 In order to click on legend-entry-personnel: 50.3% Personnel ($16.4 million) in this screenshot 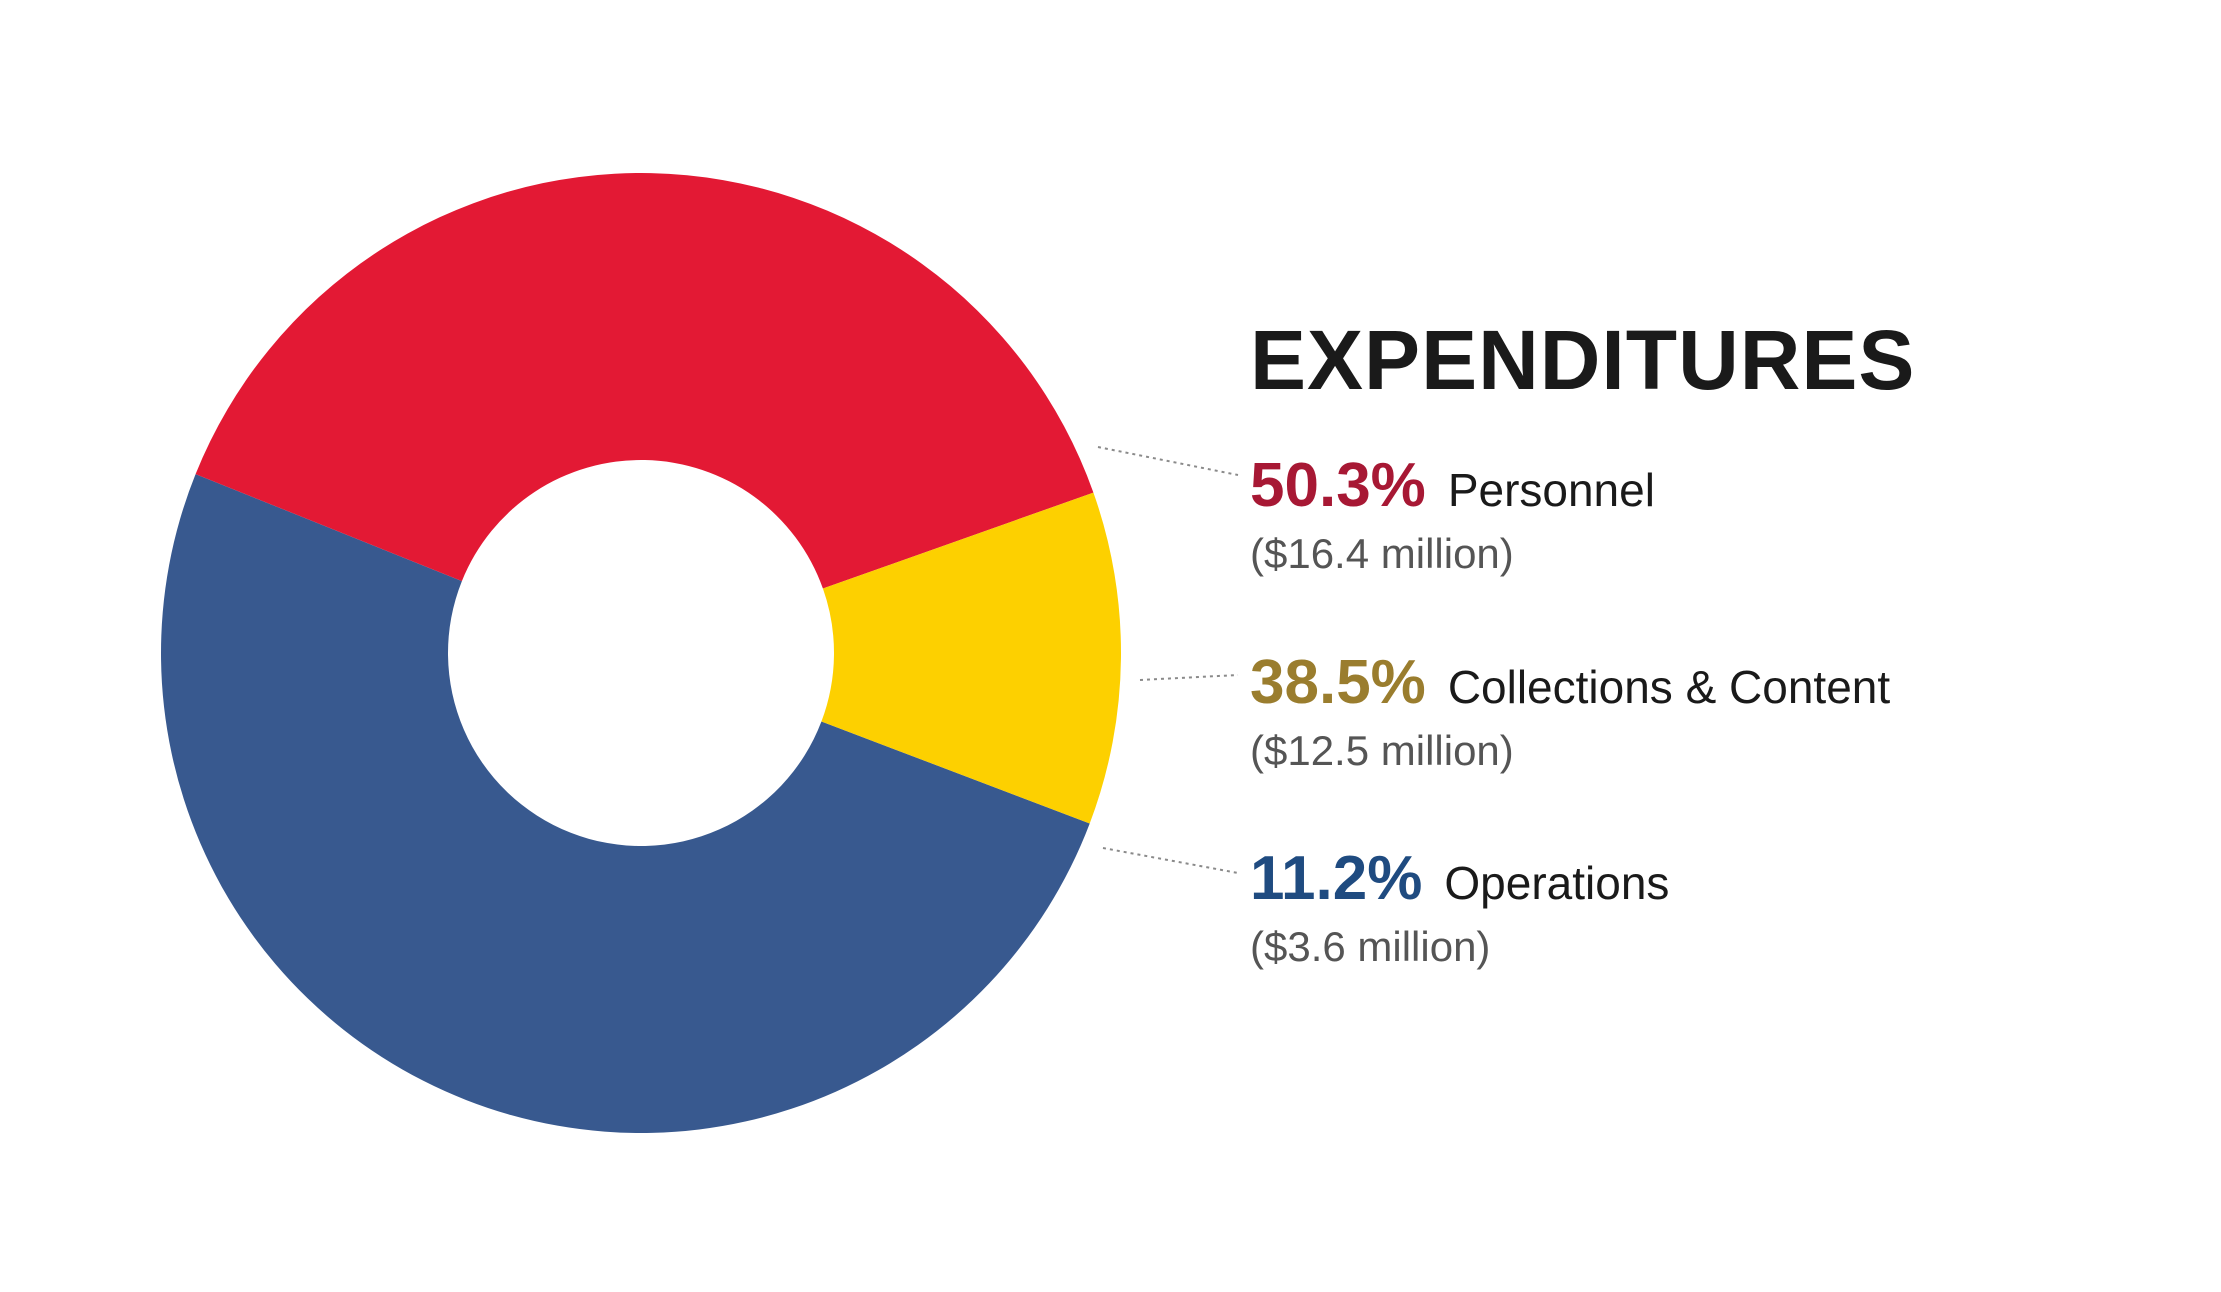, I will do `click(1452, 515)`.